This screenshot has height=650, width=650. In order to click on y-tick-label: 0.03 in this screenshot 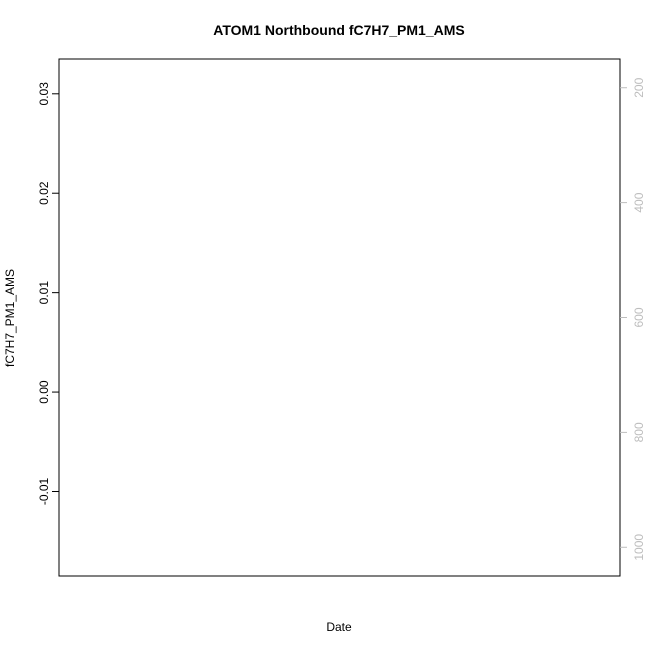, I will do `click(44, 94)`.